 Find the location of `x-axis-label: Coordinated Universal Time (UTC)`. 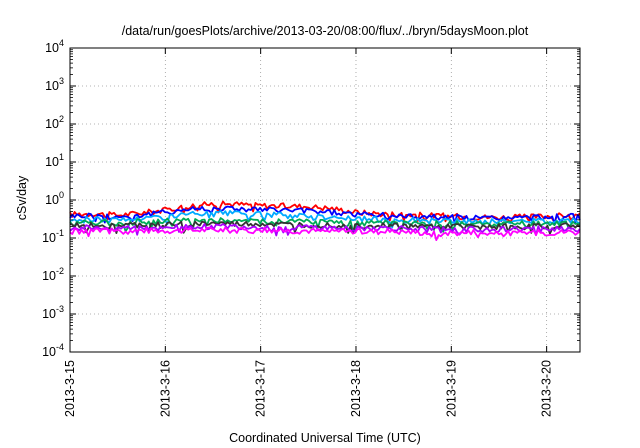

x-axis-label: Coordinated Universal Time (UTC) is located at coordinates (325, 438).